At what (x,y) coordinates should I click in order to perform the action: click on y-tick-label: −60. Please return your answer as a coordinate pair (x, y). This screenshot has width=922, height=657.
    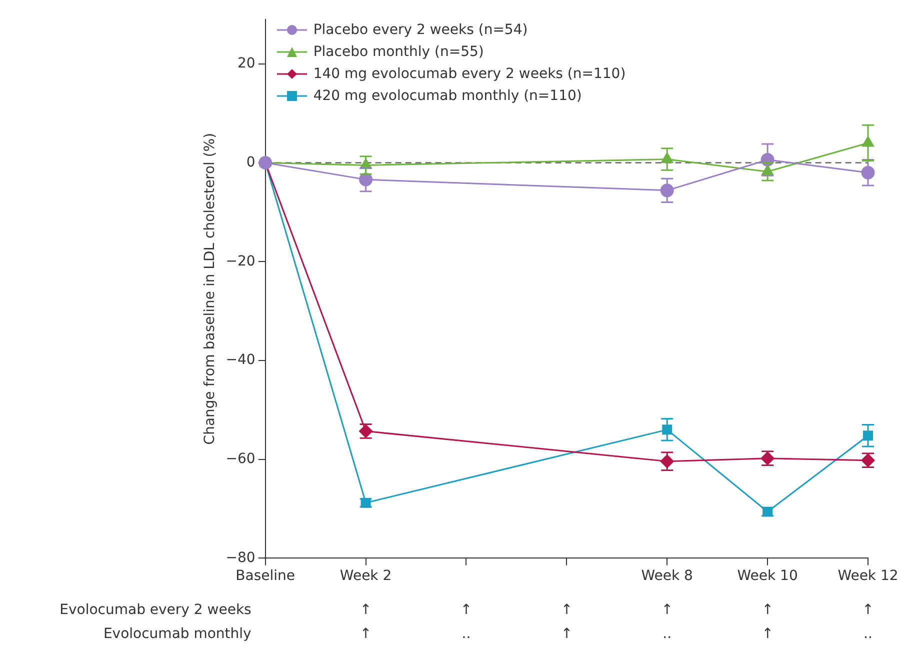
    Looking at the image, I should click on (241, 458).